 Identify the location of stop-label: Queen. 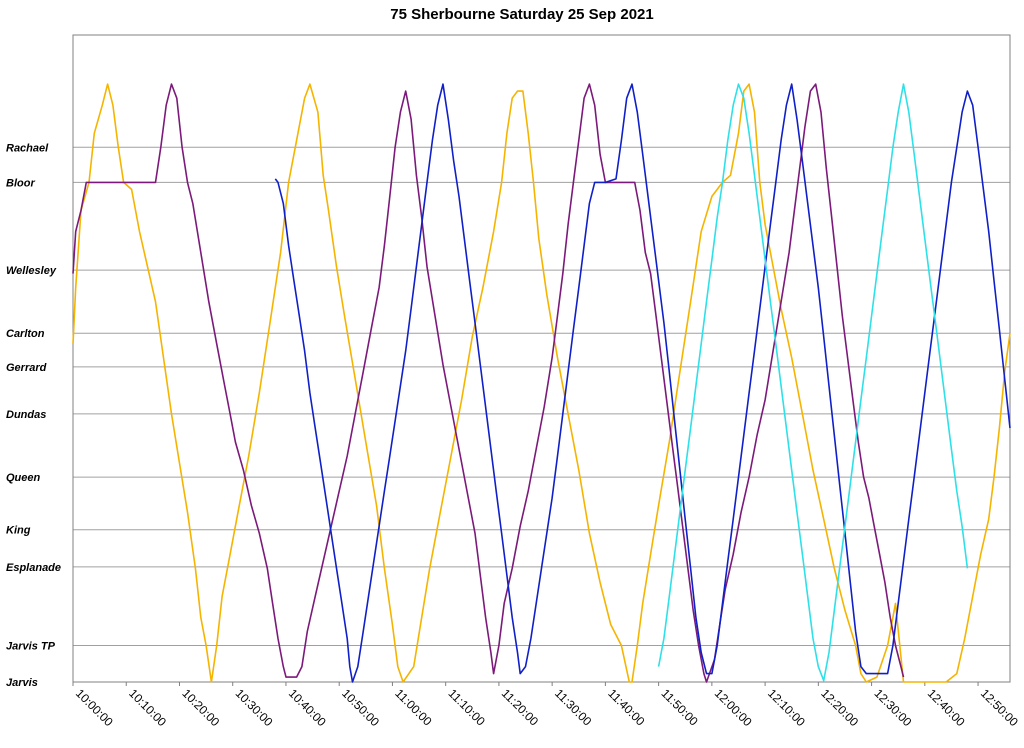
(23, 478).